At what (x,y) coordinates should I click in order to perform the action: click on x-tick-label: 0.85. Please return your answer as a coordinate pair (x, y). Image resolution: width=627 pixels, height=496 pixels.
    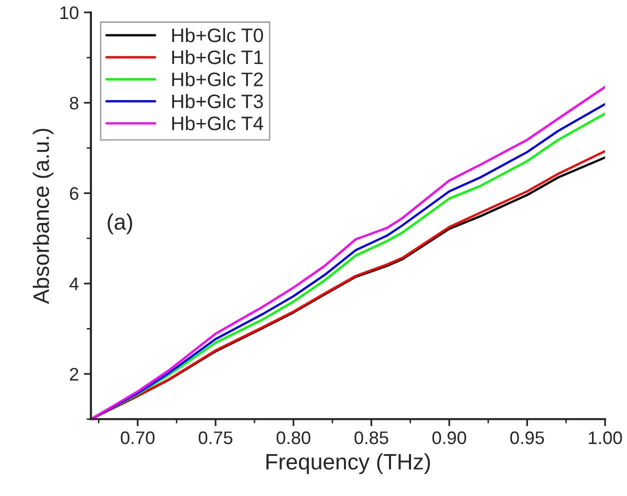
    Looking at the image, I should click on (371, 437).